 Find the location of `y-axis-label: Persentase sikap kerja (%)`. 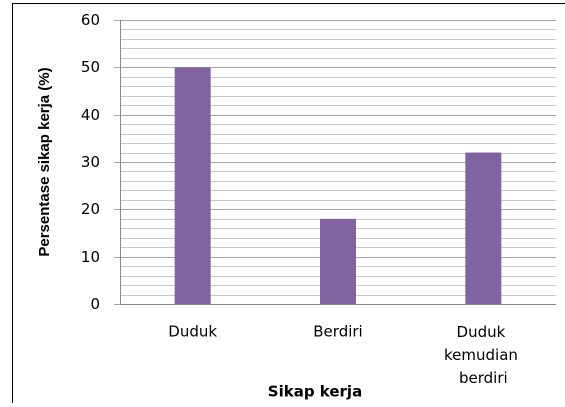

y-axis-label: Persentase sikap kerja (%) is located at coordinates (44, 161).